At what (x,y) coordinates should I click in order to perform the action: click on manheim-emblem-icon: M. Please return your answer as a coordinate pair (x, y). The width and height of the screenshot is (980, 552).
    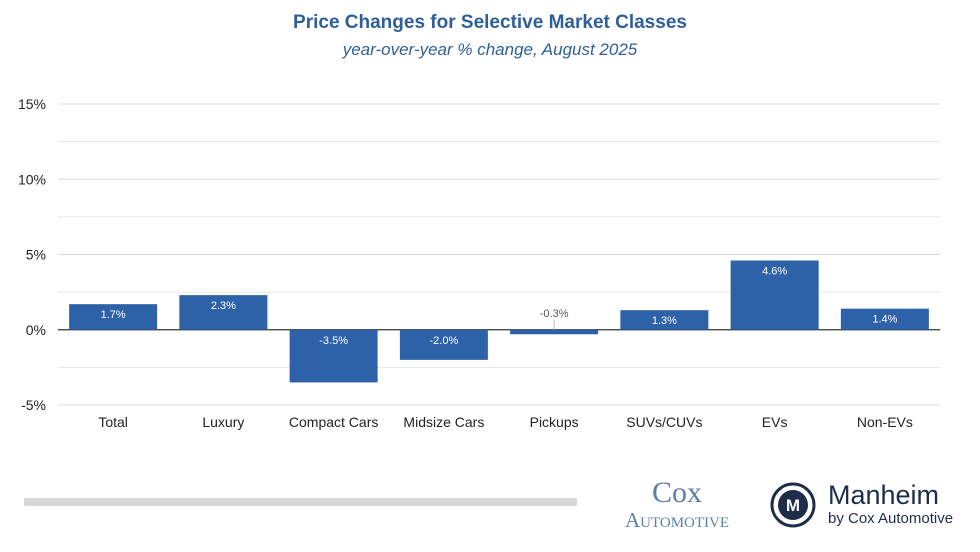
    Looking at the image, I should click on (793, 505).